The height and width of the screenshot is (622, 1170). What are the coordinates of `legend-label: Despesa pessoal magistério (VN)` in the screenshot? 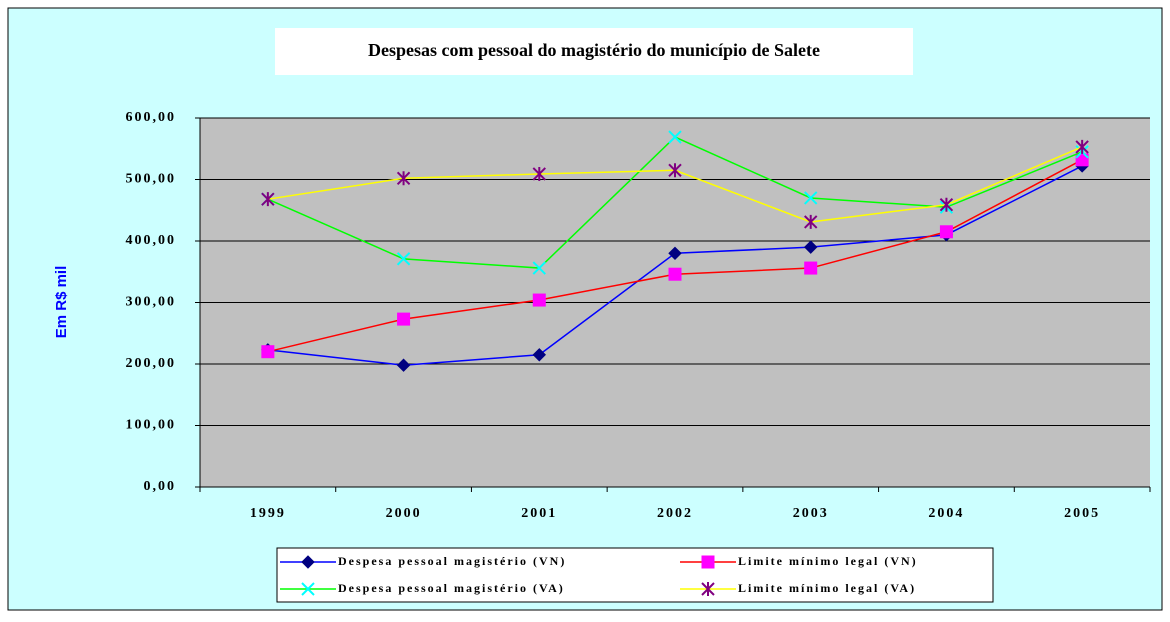 It's located at (452, 561).